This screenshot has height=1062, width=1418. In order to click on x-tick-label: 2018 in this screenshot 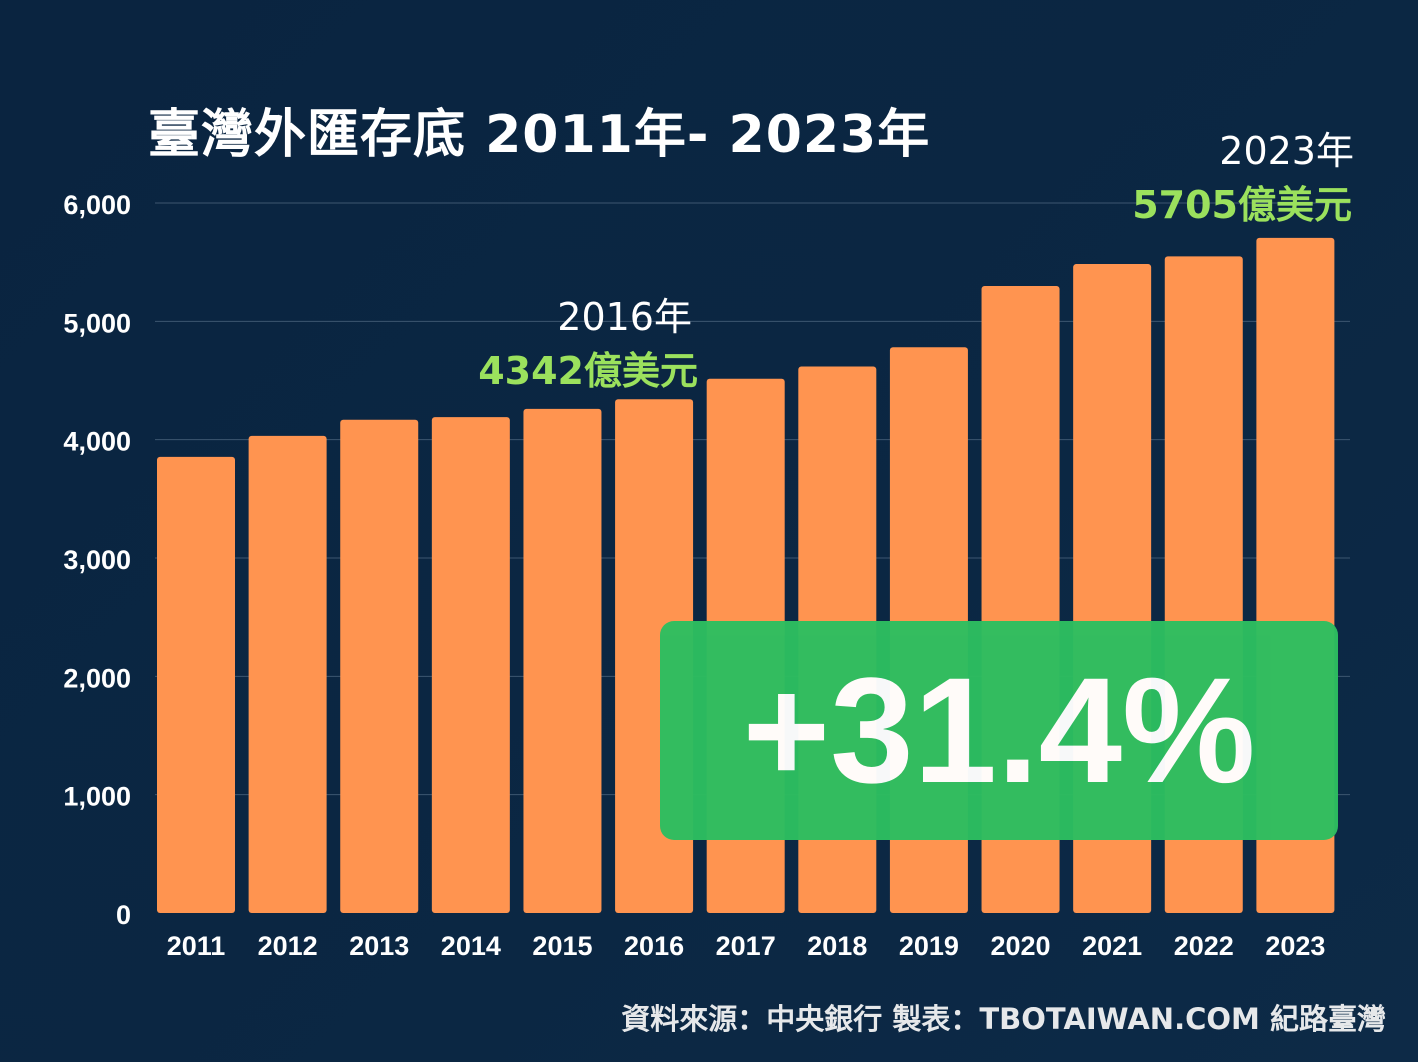, I will do `click(837, 946)`.